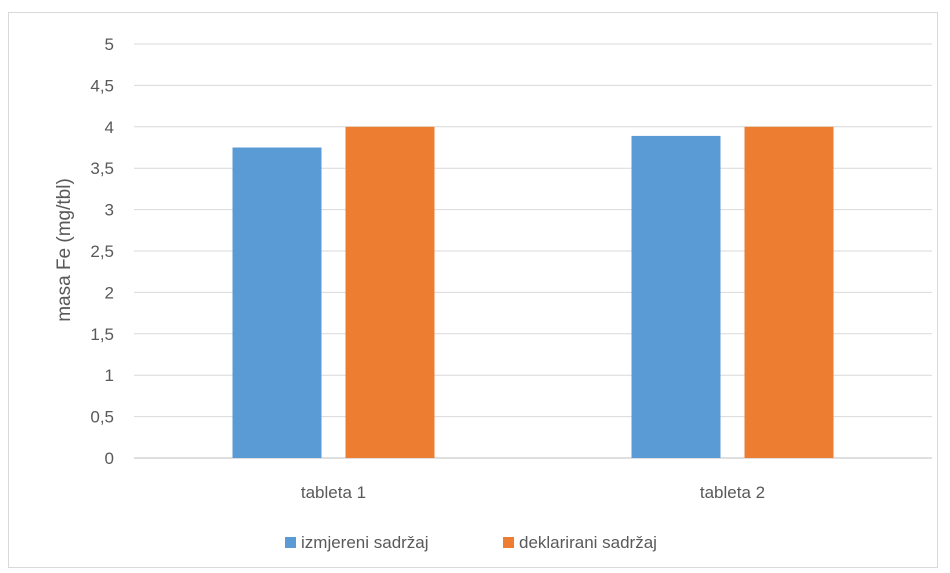  I want to click on y-axis-label: masa Fe (mg/tbl), so click(64, 250).